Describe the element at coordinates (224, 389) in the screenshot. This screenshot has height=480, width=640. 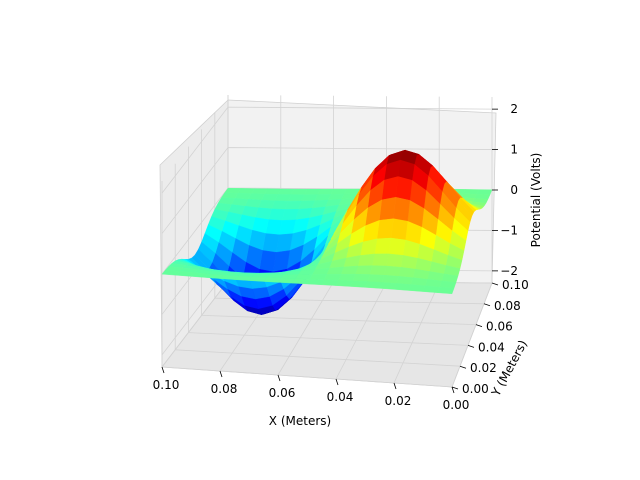
I see `x-tick-label: 0.08` at that location.